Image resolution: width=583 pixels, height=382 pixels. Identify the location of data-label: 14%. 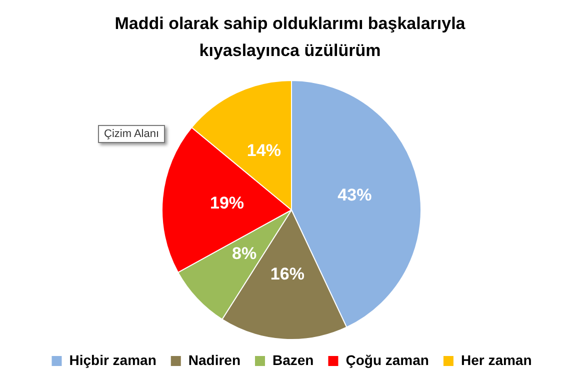
(263, 150).